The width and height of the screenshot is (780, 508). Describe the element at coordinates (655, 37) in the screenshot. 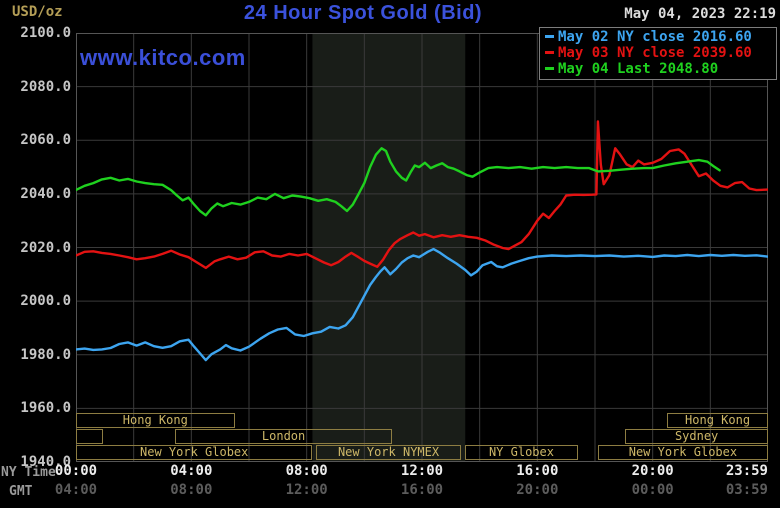

I see `legend-label-may02: May 02 NY close 2016.60` at that location.